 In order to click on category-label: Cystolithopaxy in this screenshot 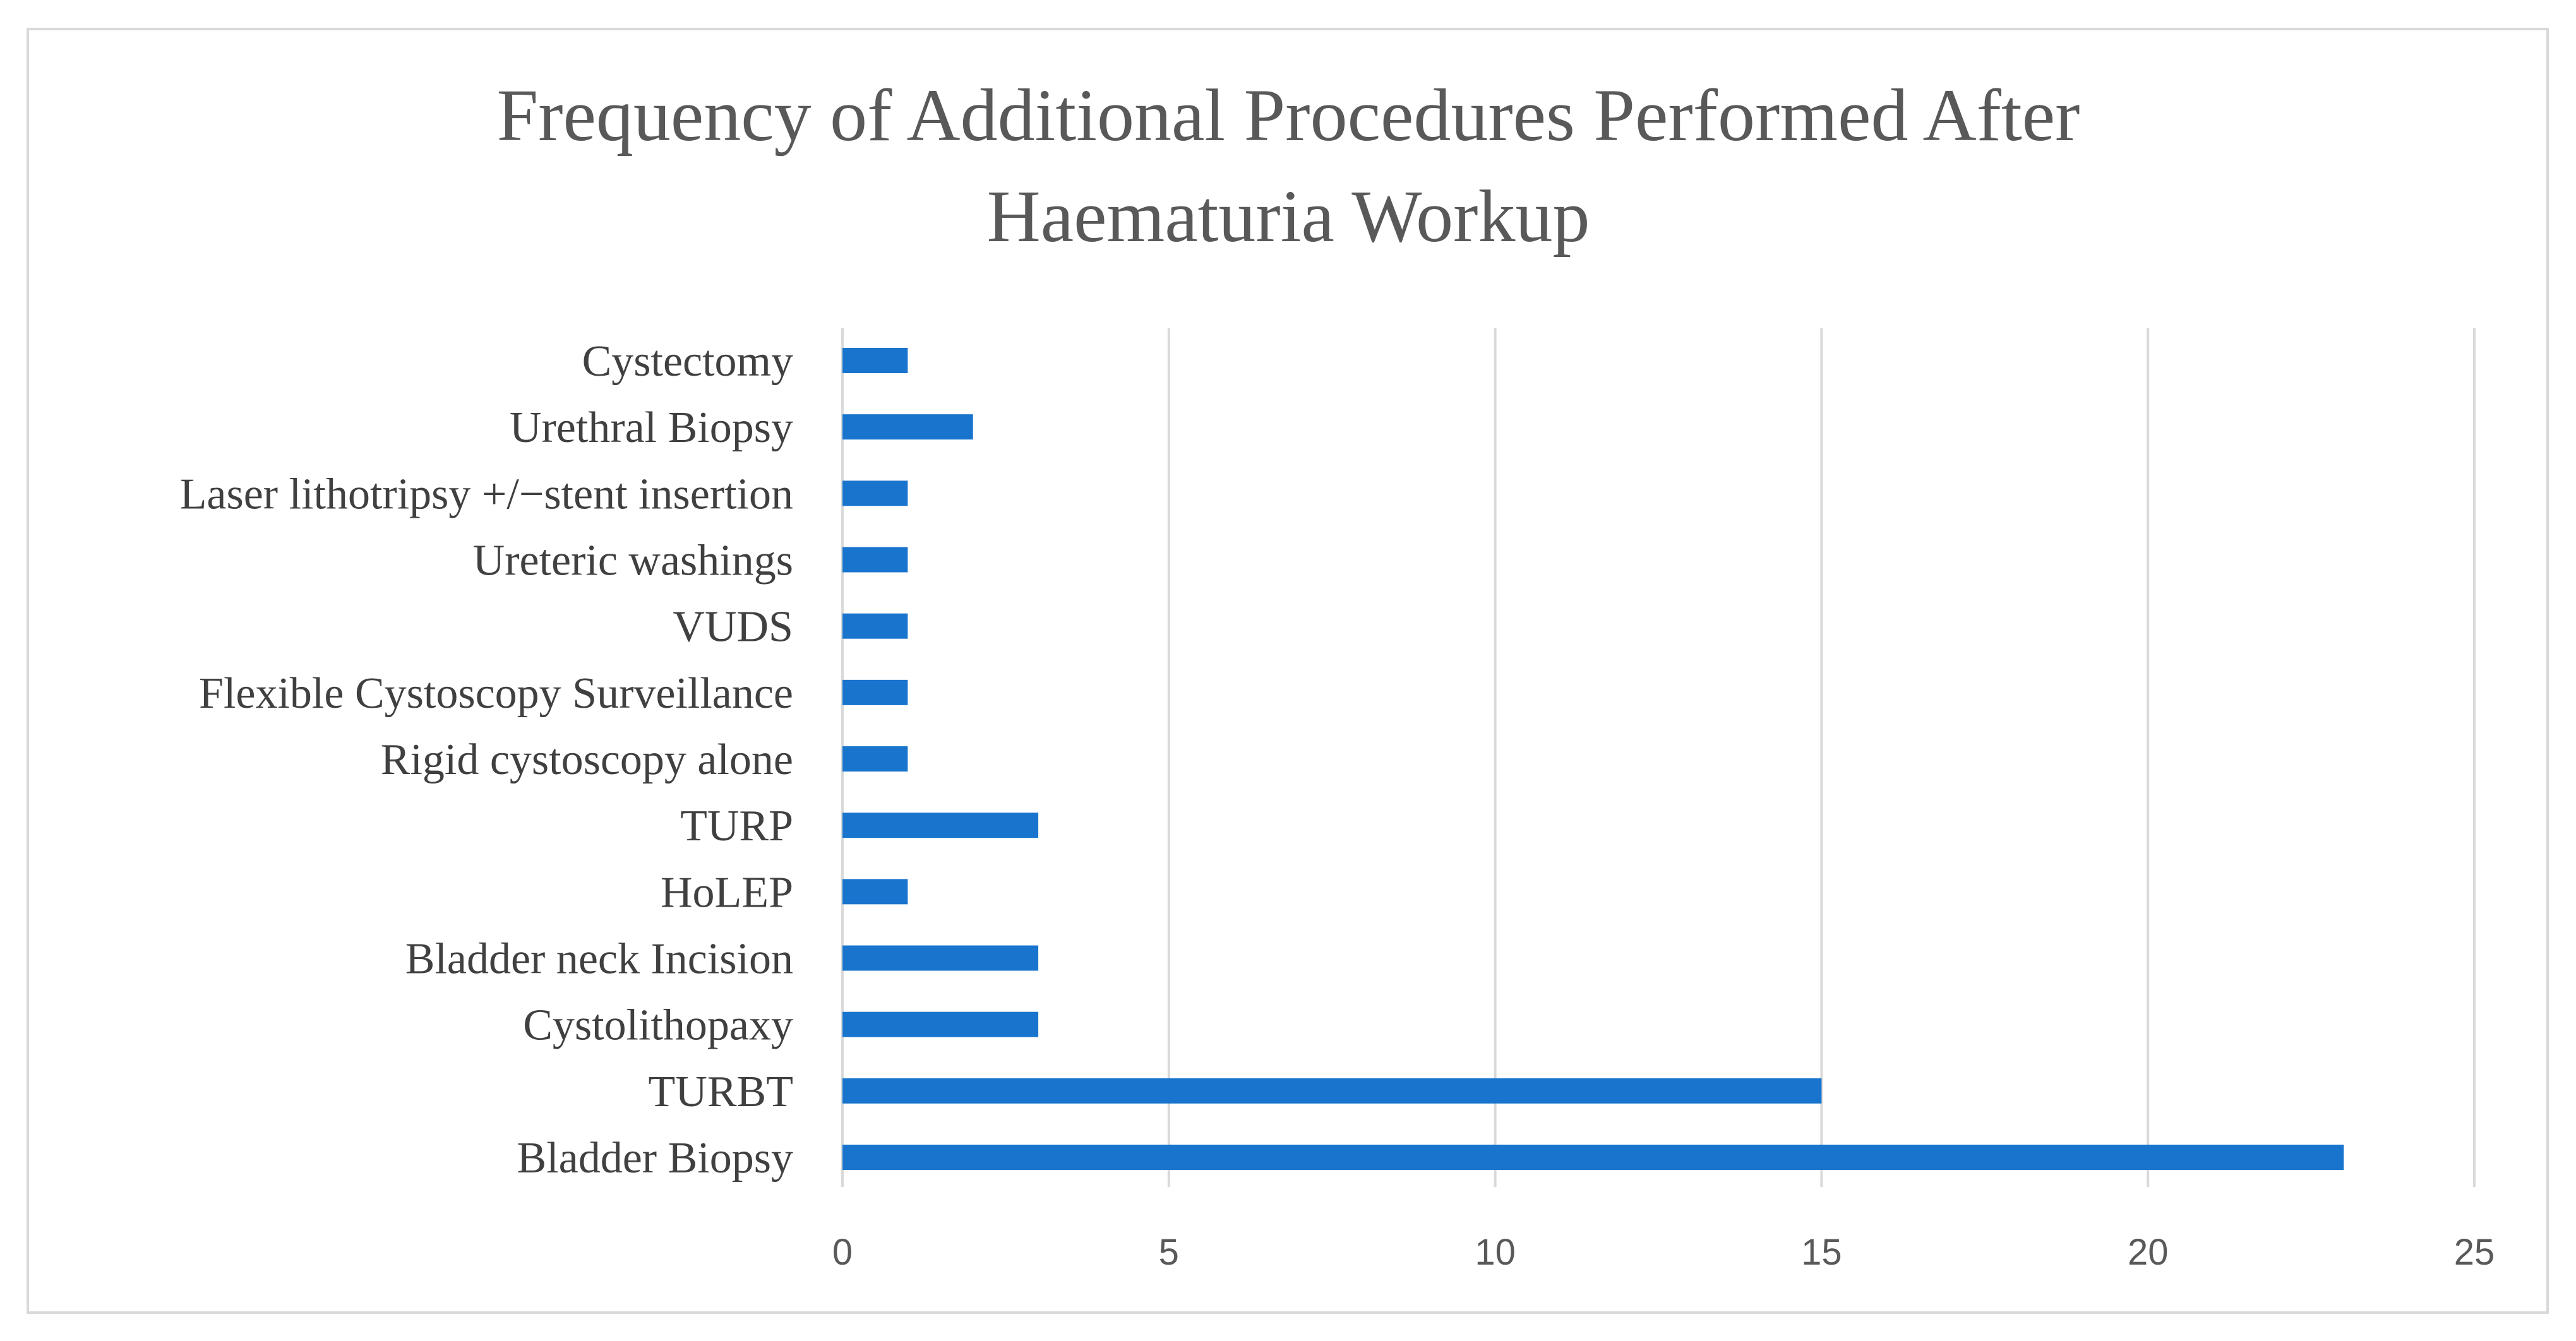, I will do `click(658, 1025)`.